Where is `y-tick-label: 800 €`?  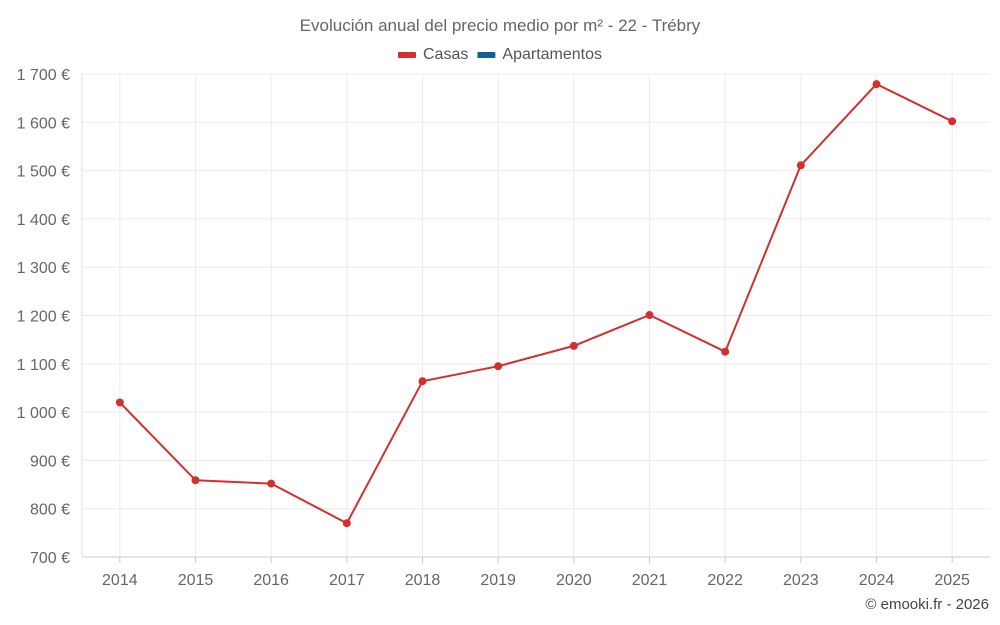
y-tick-label: 800 € is located at coordinates (50, 510).